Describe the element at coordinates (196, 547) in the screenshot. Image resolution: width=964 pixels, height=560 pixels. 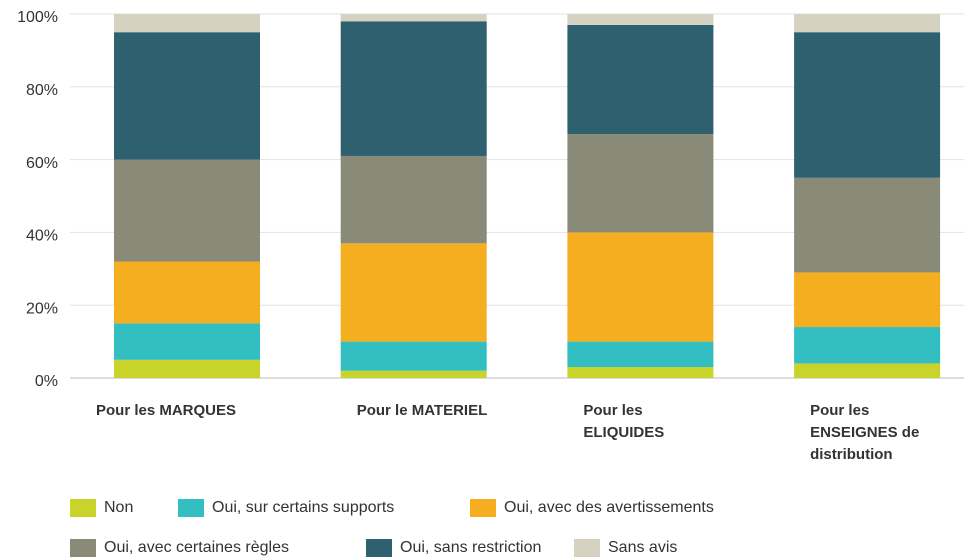
I see `legend-label: Oui, avec certaines règles` at that location.